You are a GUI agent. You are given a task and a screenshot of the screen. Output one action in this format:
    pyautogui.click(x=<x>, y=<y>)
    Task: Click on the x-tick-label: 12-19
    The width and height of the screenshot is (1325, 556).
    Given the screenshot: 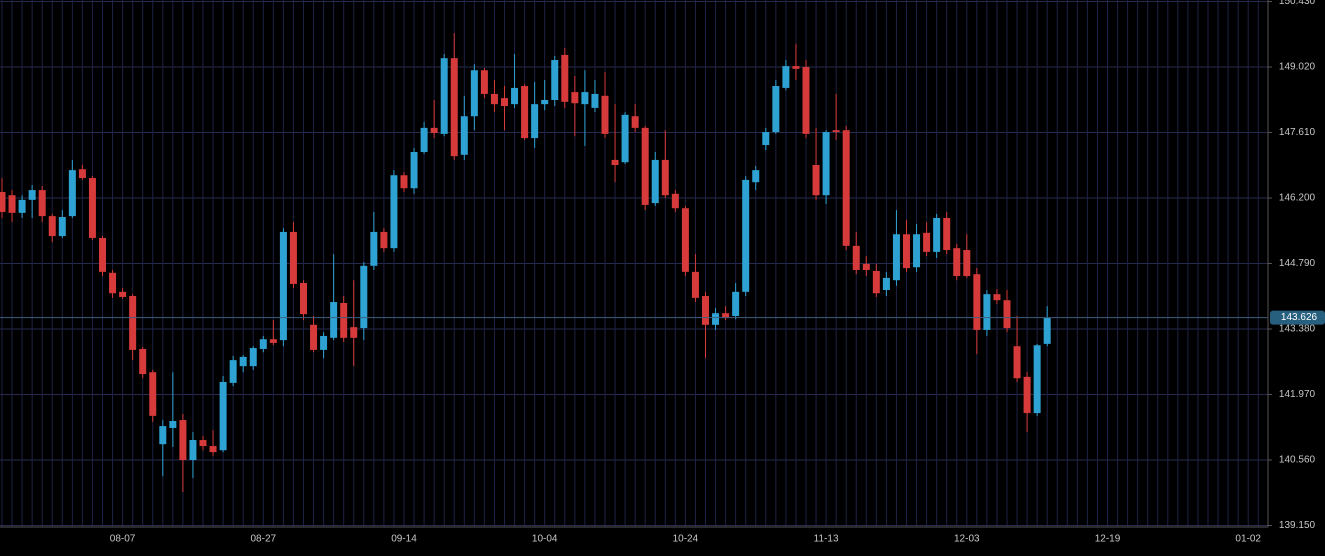 What is the action you would take?
    pyautogui.click(x=1108, y=539)
    